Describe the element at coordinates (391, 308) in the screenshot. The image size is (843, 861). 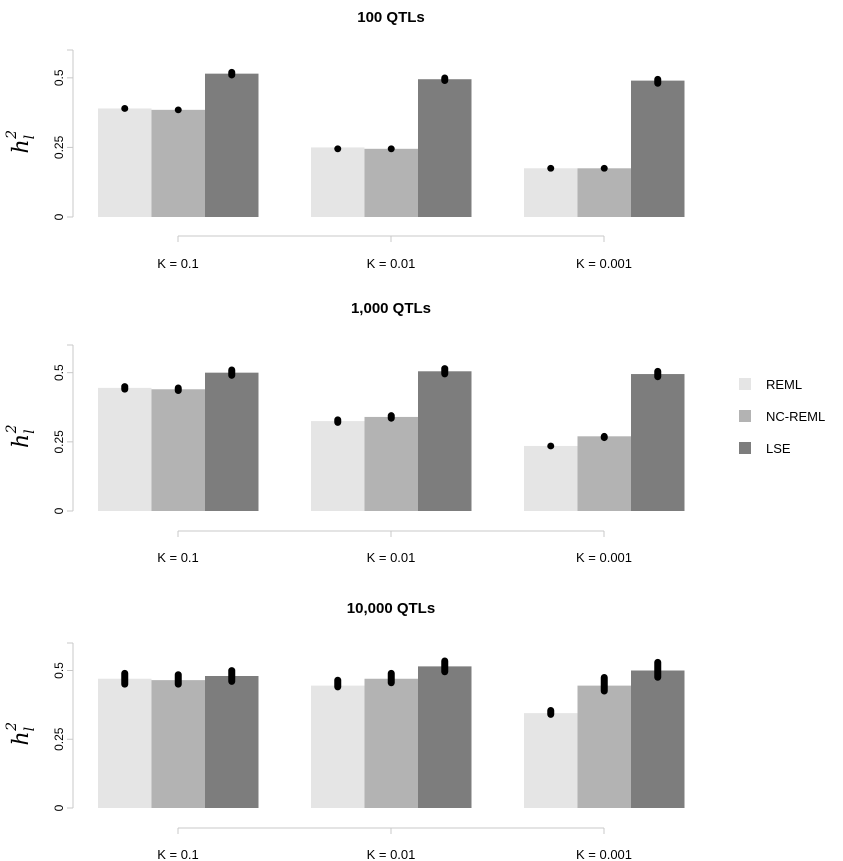
I see `panel-title: 1,000 QTLs` at that location.